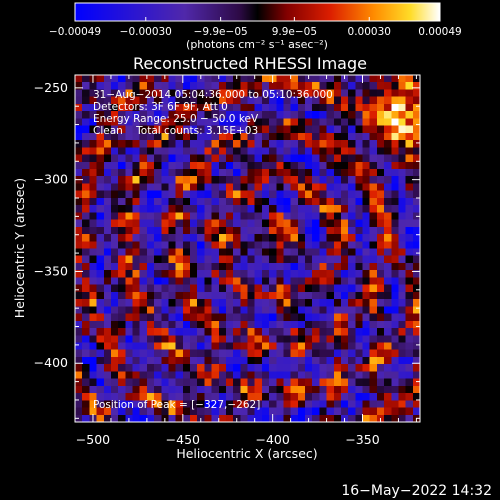  Describe the element at coordinates (250, 63) in the screenshot. I see `chart-title: Reconstructed RHESSI Image` at that location.